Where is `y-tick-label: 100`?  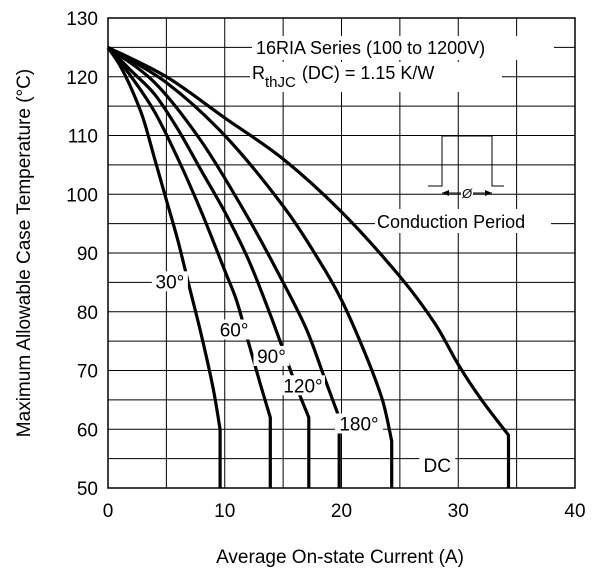 y-tick-label: 100 is located at coordinates (82, 195).